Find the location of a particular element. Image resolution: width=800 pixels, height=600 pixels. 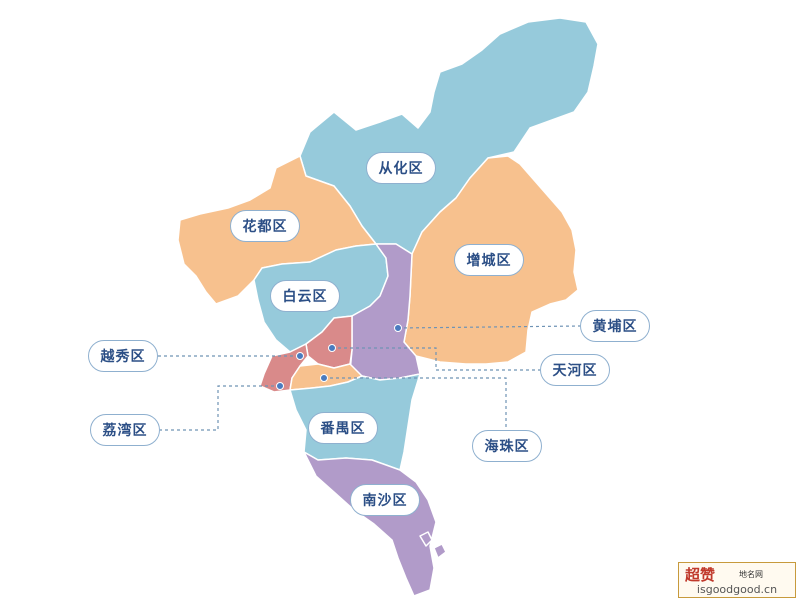

marker-tianhe is located at coordinates (332, 348).